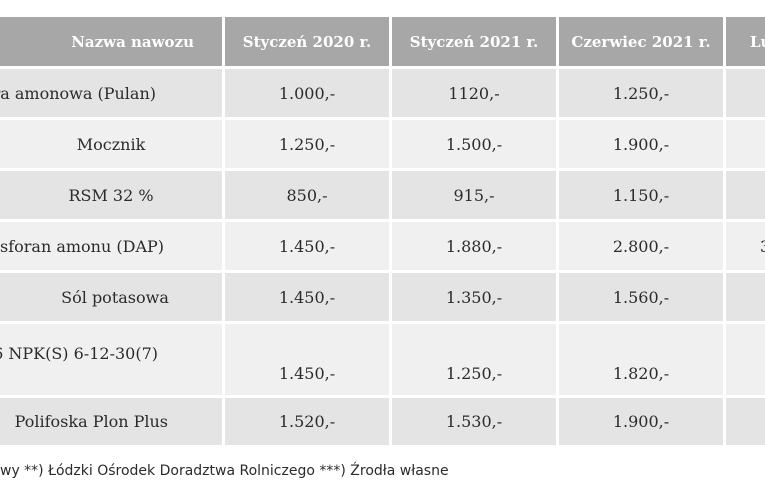  I want to click on row-name: Polifoska Plon Plus, so click(111, 421).